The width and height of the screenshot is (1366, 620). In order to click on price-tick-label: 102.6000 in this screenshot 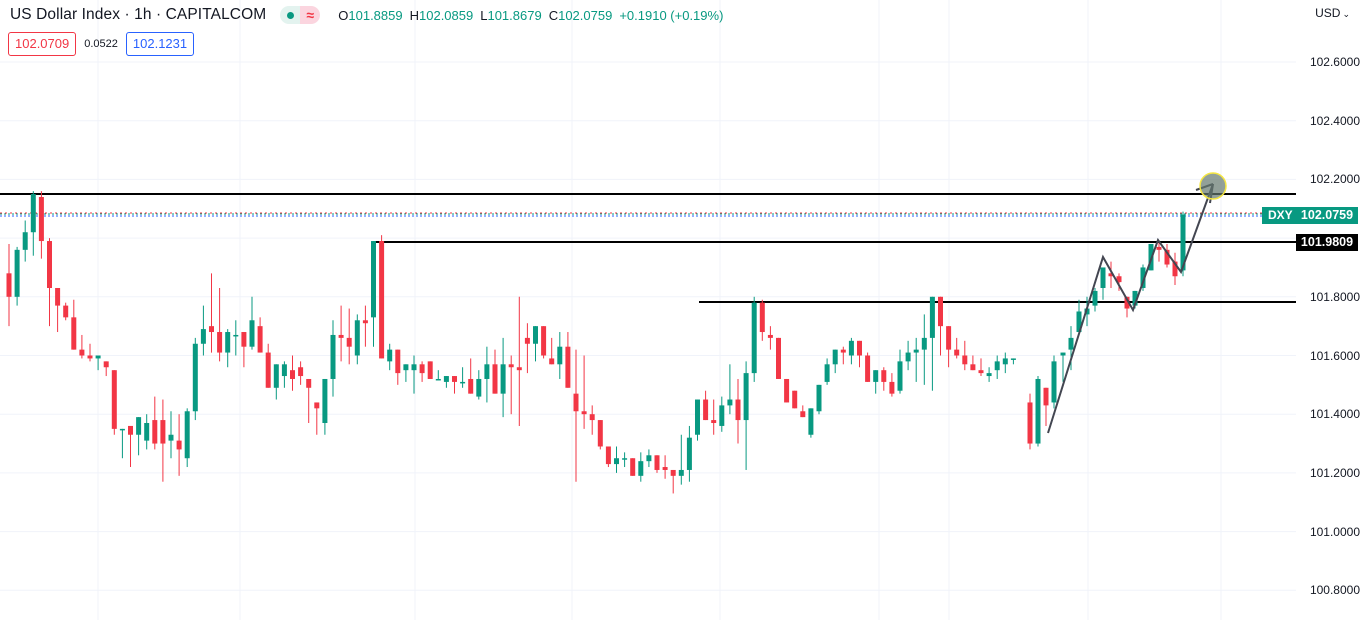, I will do `click(1334, 62)`.